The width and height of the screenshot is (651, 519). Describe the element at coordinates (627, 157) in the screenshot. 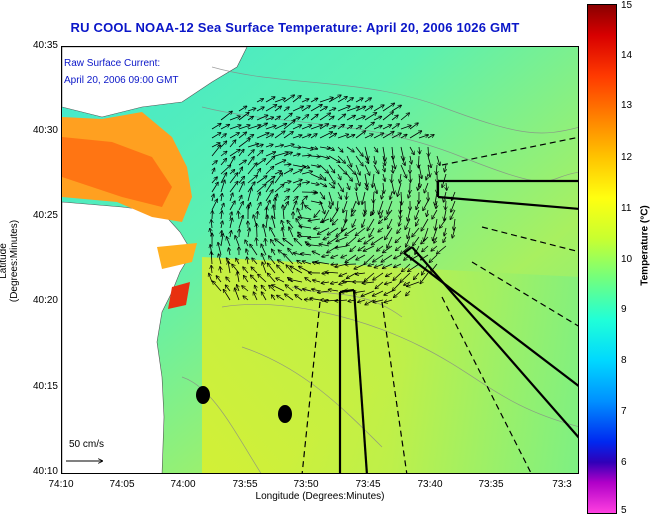

I see `colorbar-tick: 12` at that location.